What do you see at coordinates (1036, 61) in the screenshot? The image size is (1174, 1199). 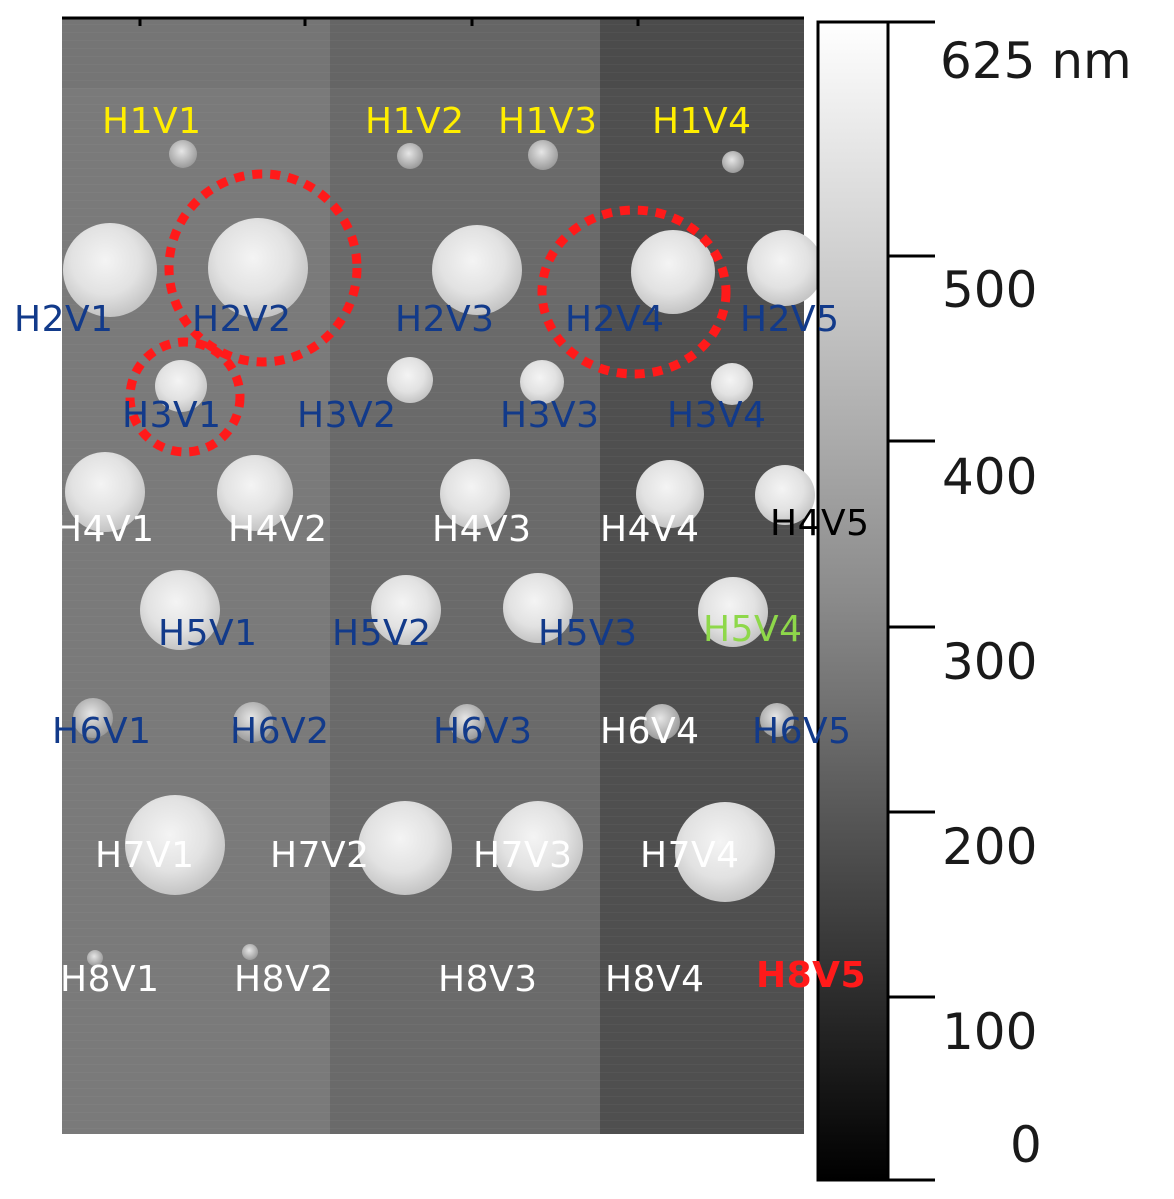 I see `scale-unit-label: 625 nm` at bounding box center [1036, 61].